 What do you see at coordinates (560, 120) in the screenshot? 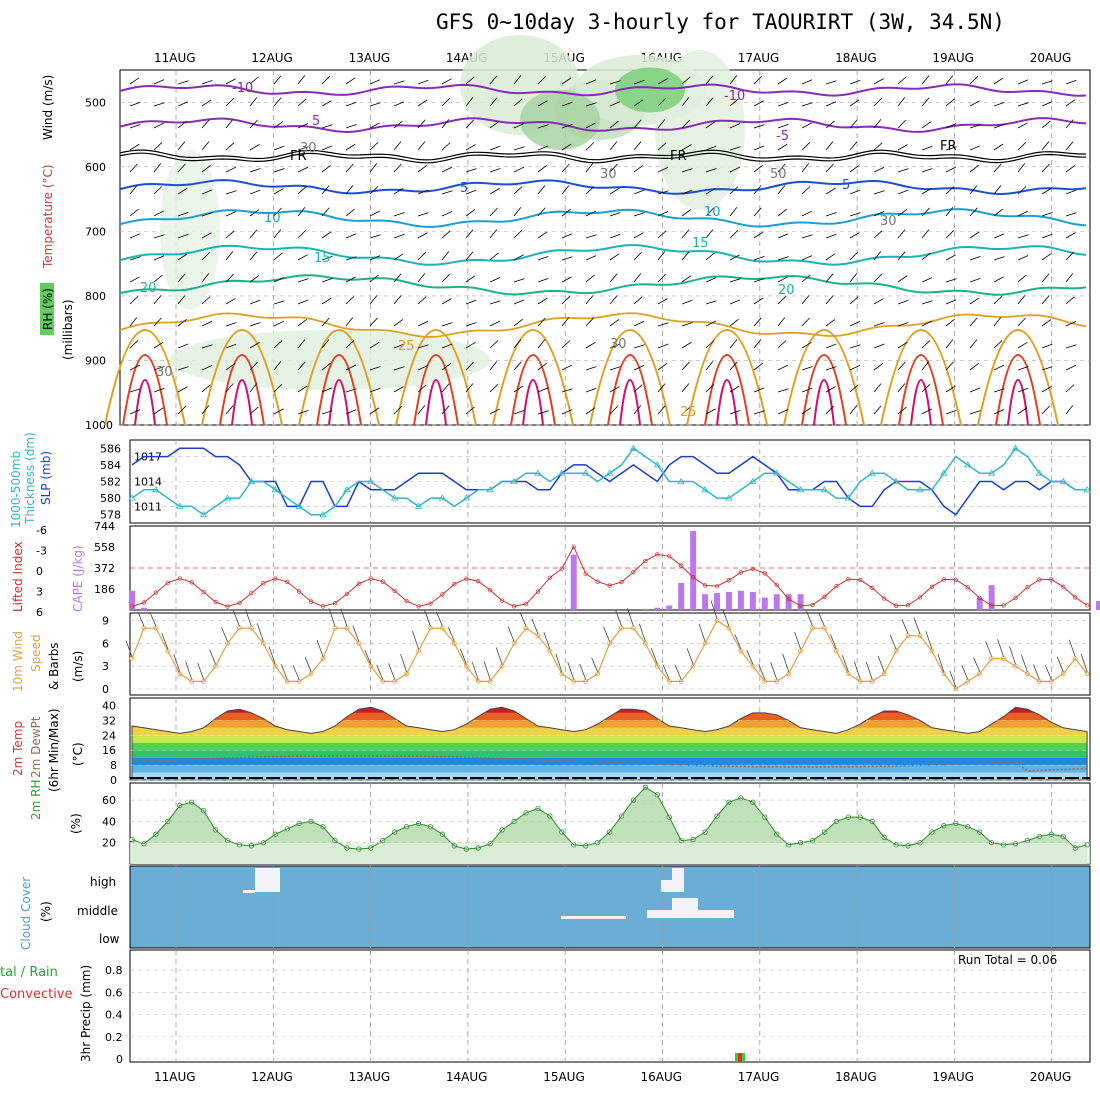
I see `rh-shading` at bounding box center [560, 120].